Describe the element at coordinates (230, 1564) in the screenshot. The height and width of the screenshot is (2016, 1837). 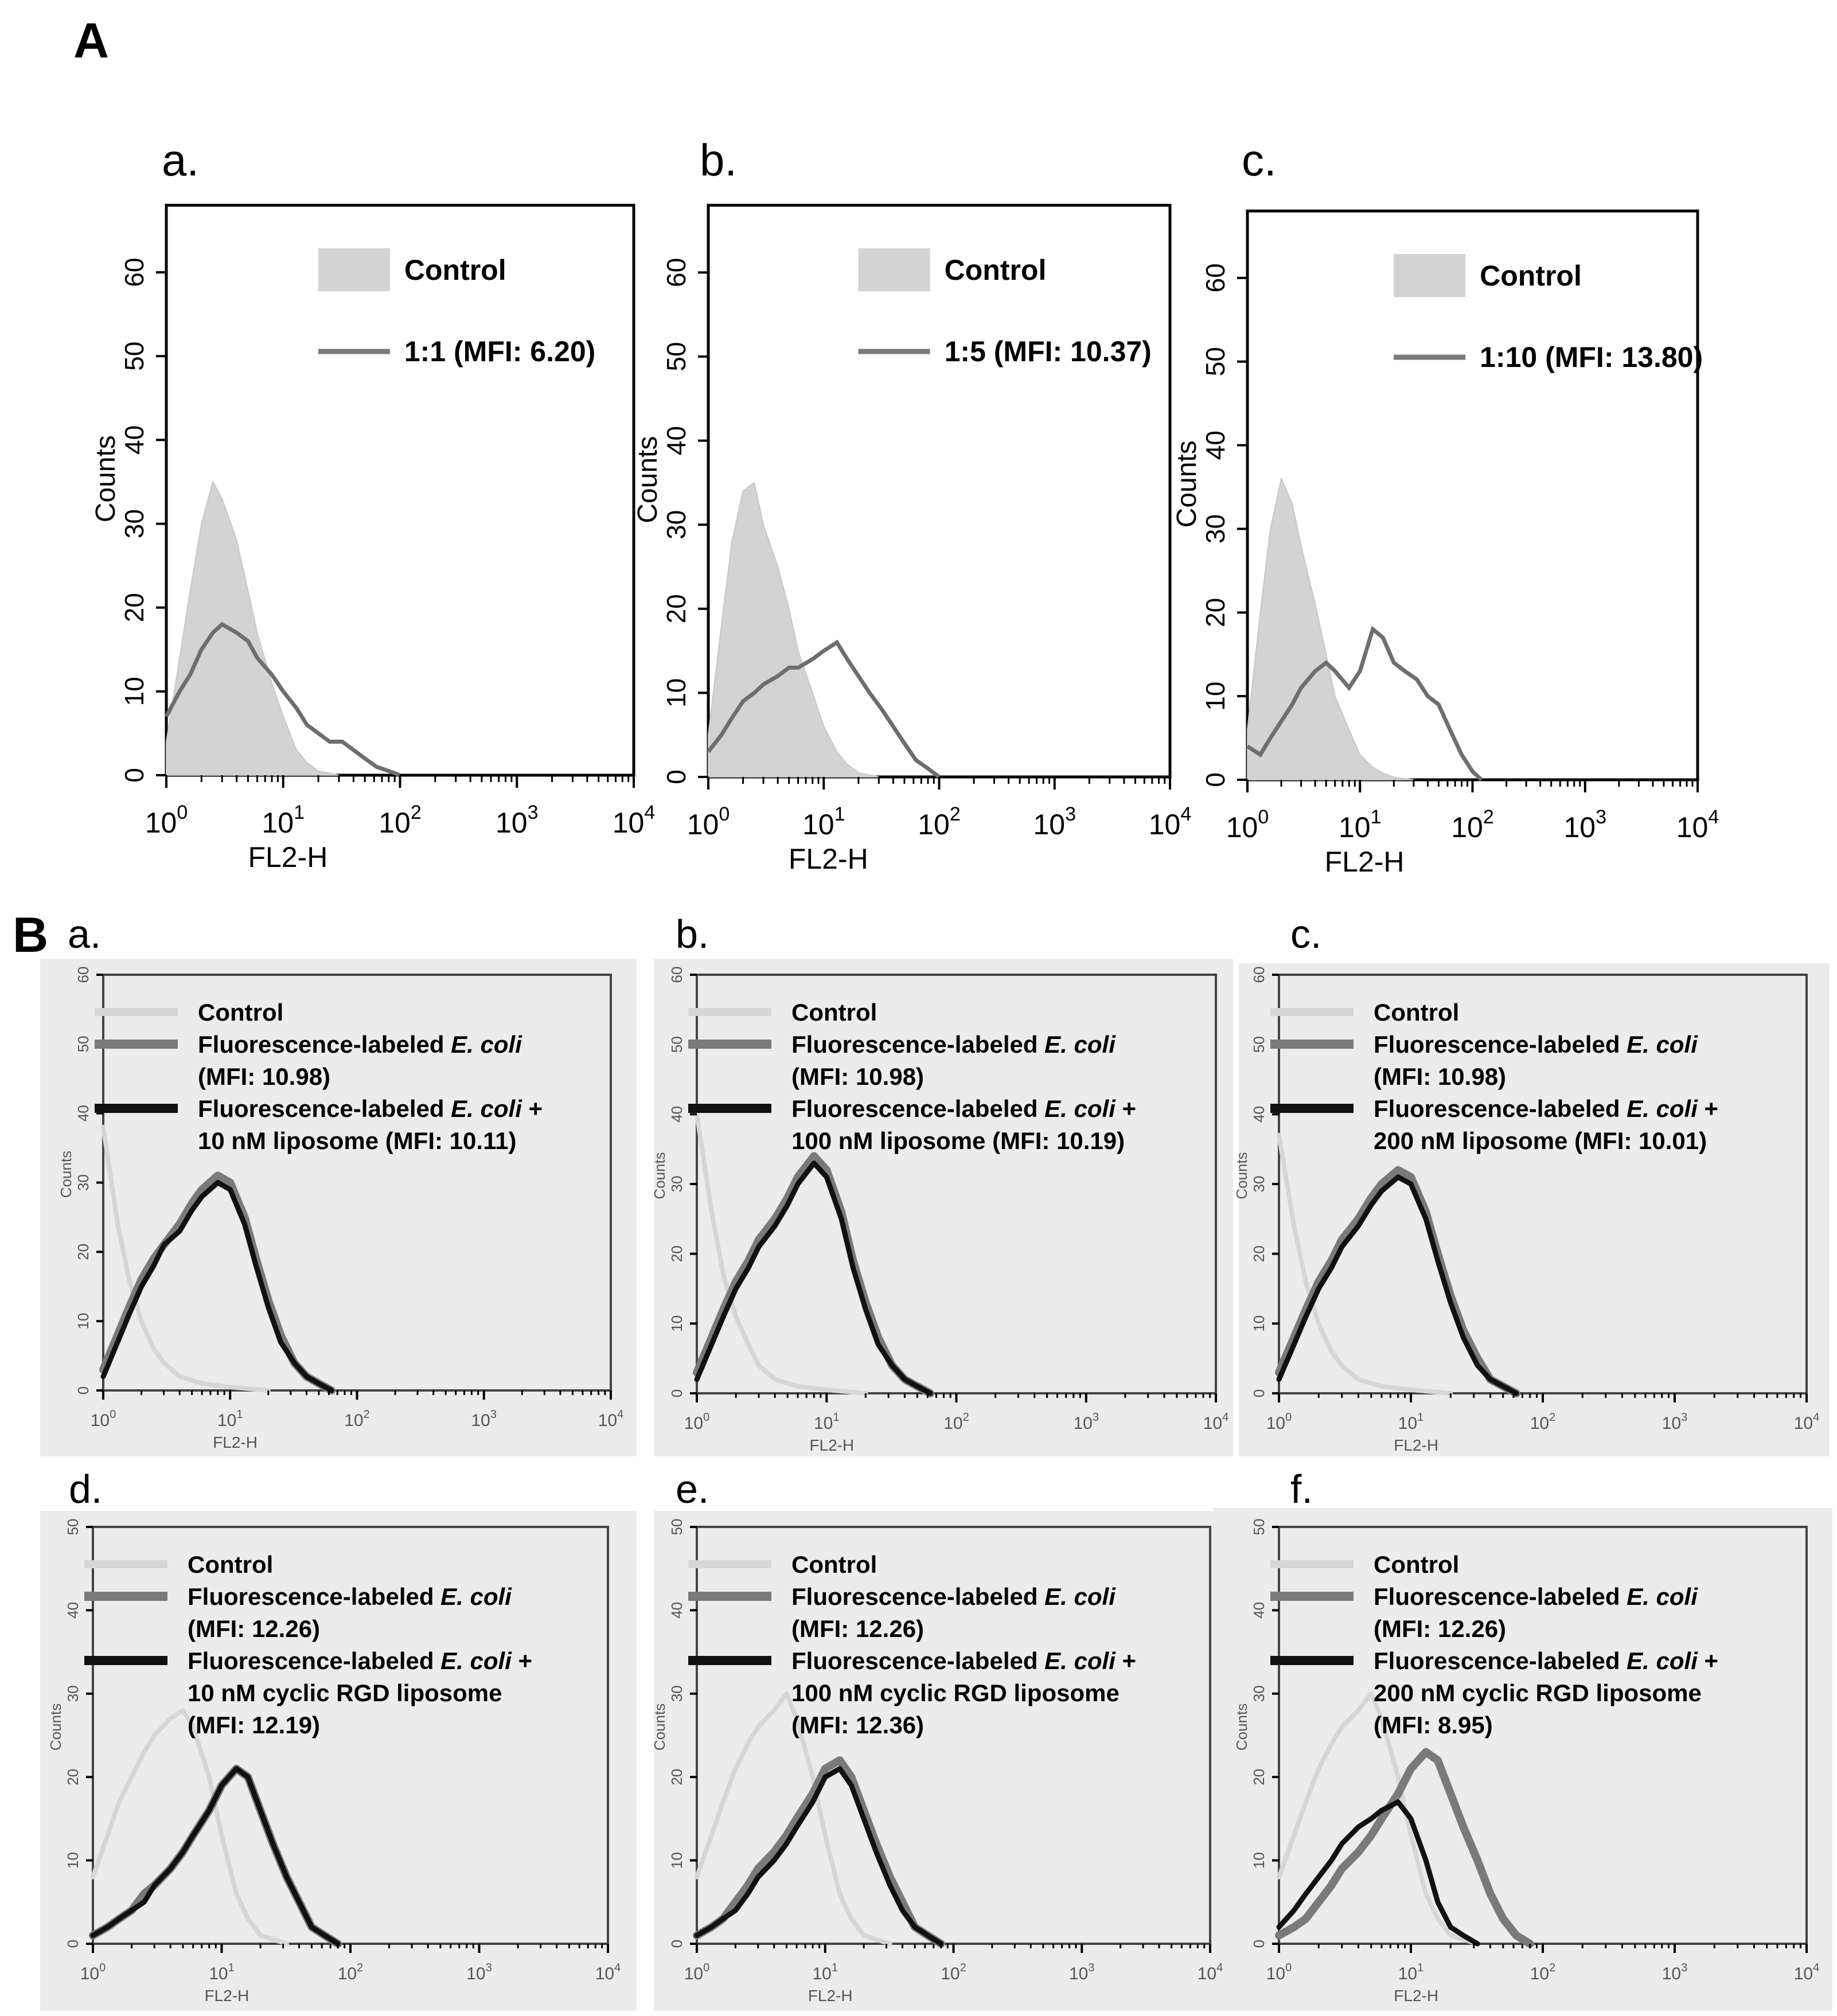
I see `legend-label: Control` at that location.